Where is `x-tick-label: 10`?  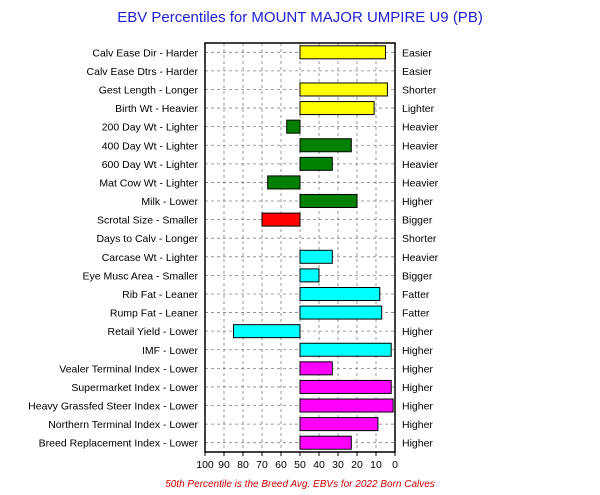 x-tick-label: 10 is located at coordinates (376, 465).